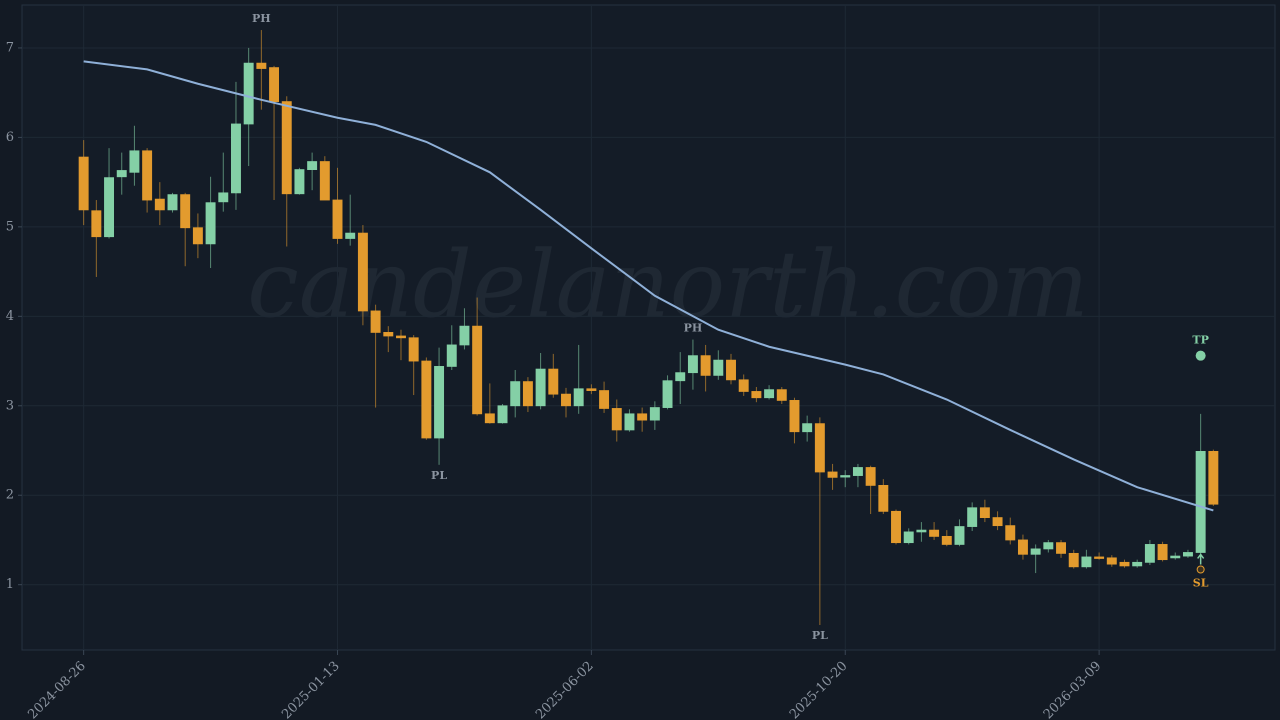  I want to click on x-tick-label: 2025-10-20, so click(819, 689).